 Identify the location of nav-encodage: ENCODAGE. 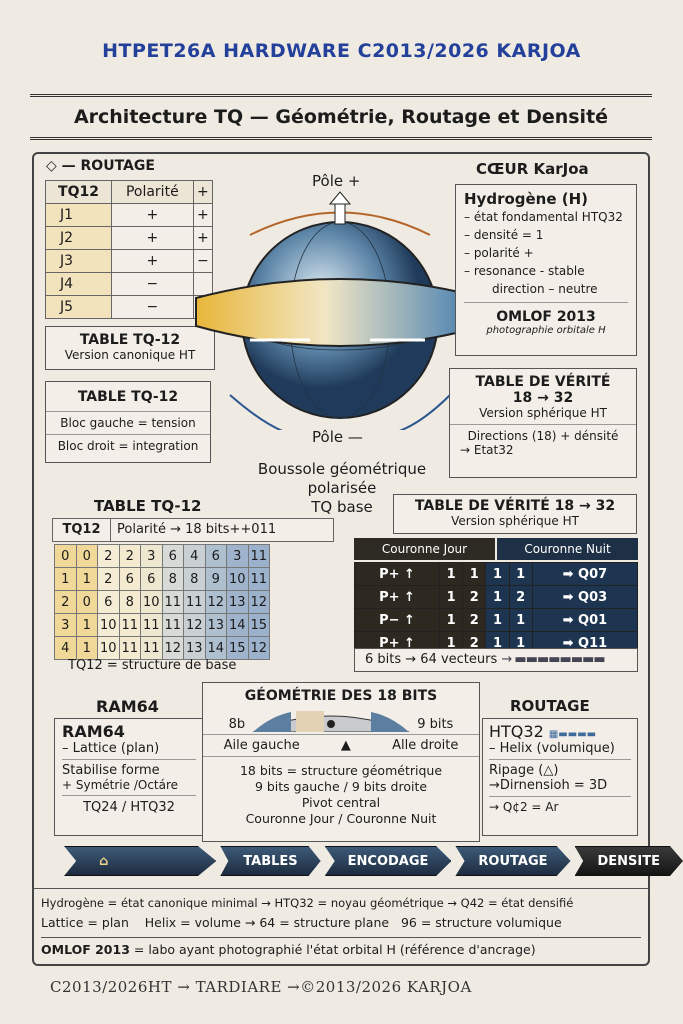
(388, 861).